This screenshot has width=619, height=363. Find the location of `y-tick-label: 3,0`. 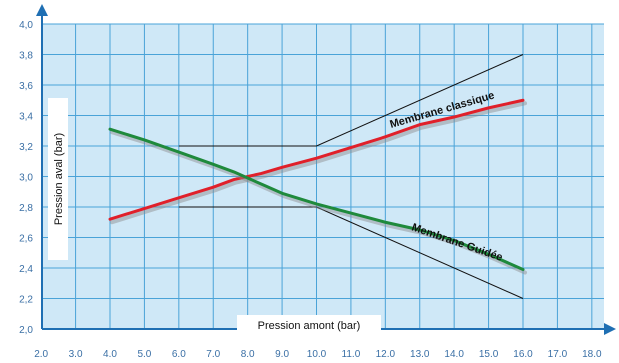

y-tick-label: 3,0 is located at coordinates (26, 178).